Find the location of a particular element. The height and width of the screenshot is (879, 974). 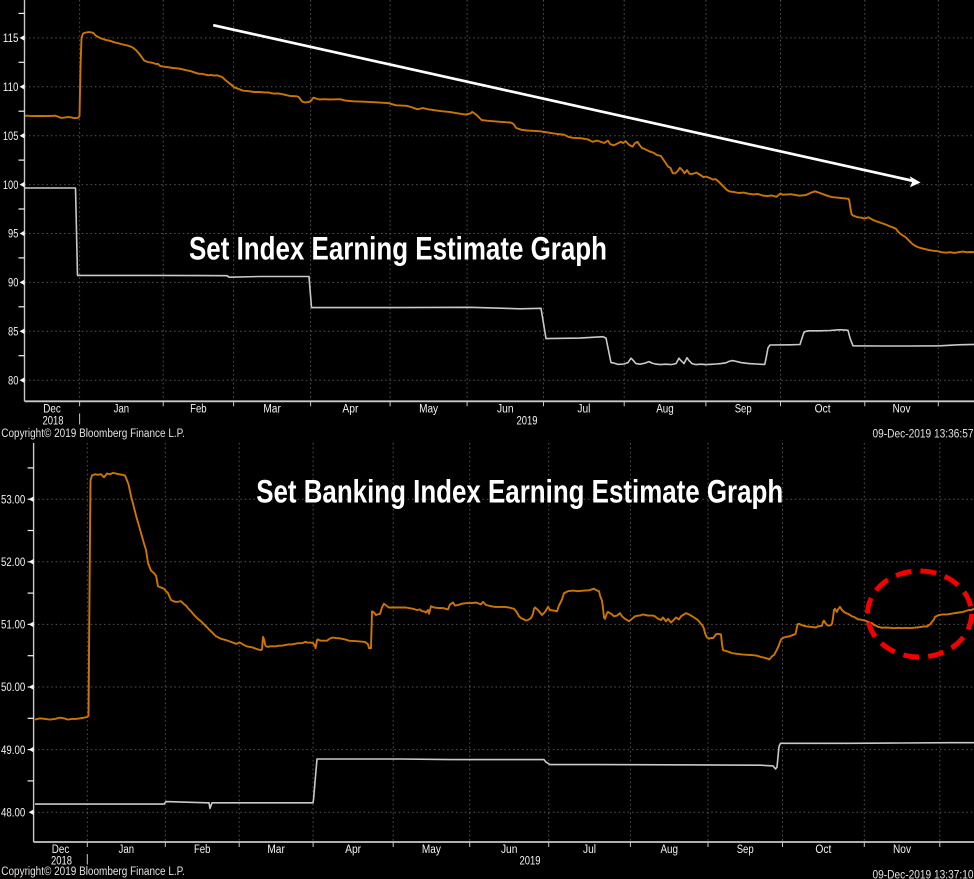

svg-text: 48.00 is located at coordinates (13, 813).